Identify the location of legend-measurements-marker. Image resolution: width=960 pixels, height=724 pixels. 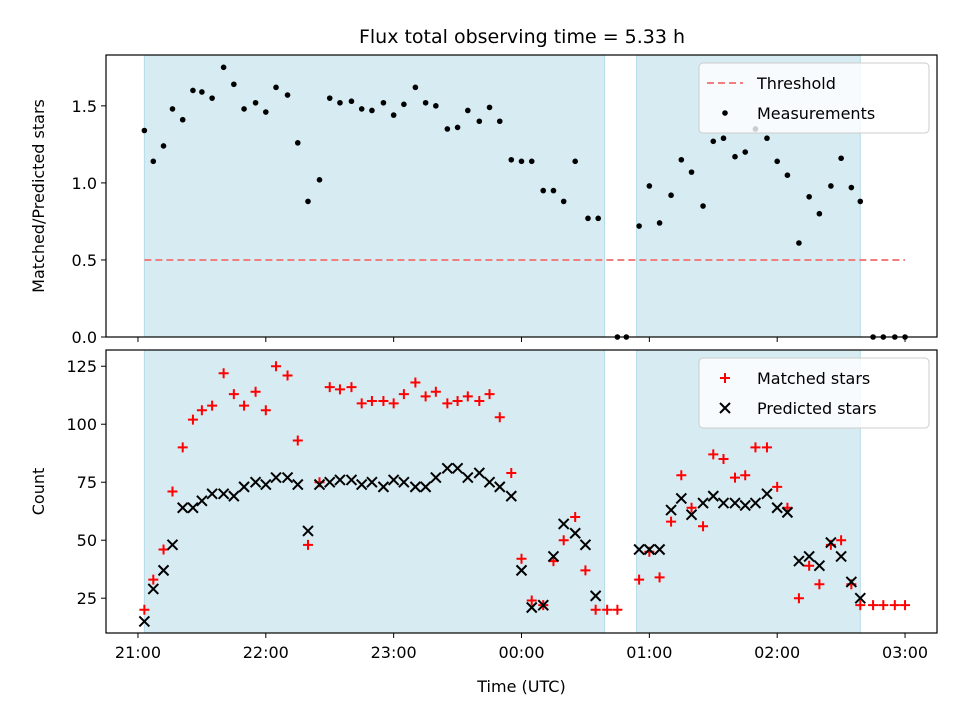
(725, 113).